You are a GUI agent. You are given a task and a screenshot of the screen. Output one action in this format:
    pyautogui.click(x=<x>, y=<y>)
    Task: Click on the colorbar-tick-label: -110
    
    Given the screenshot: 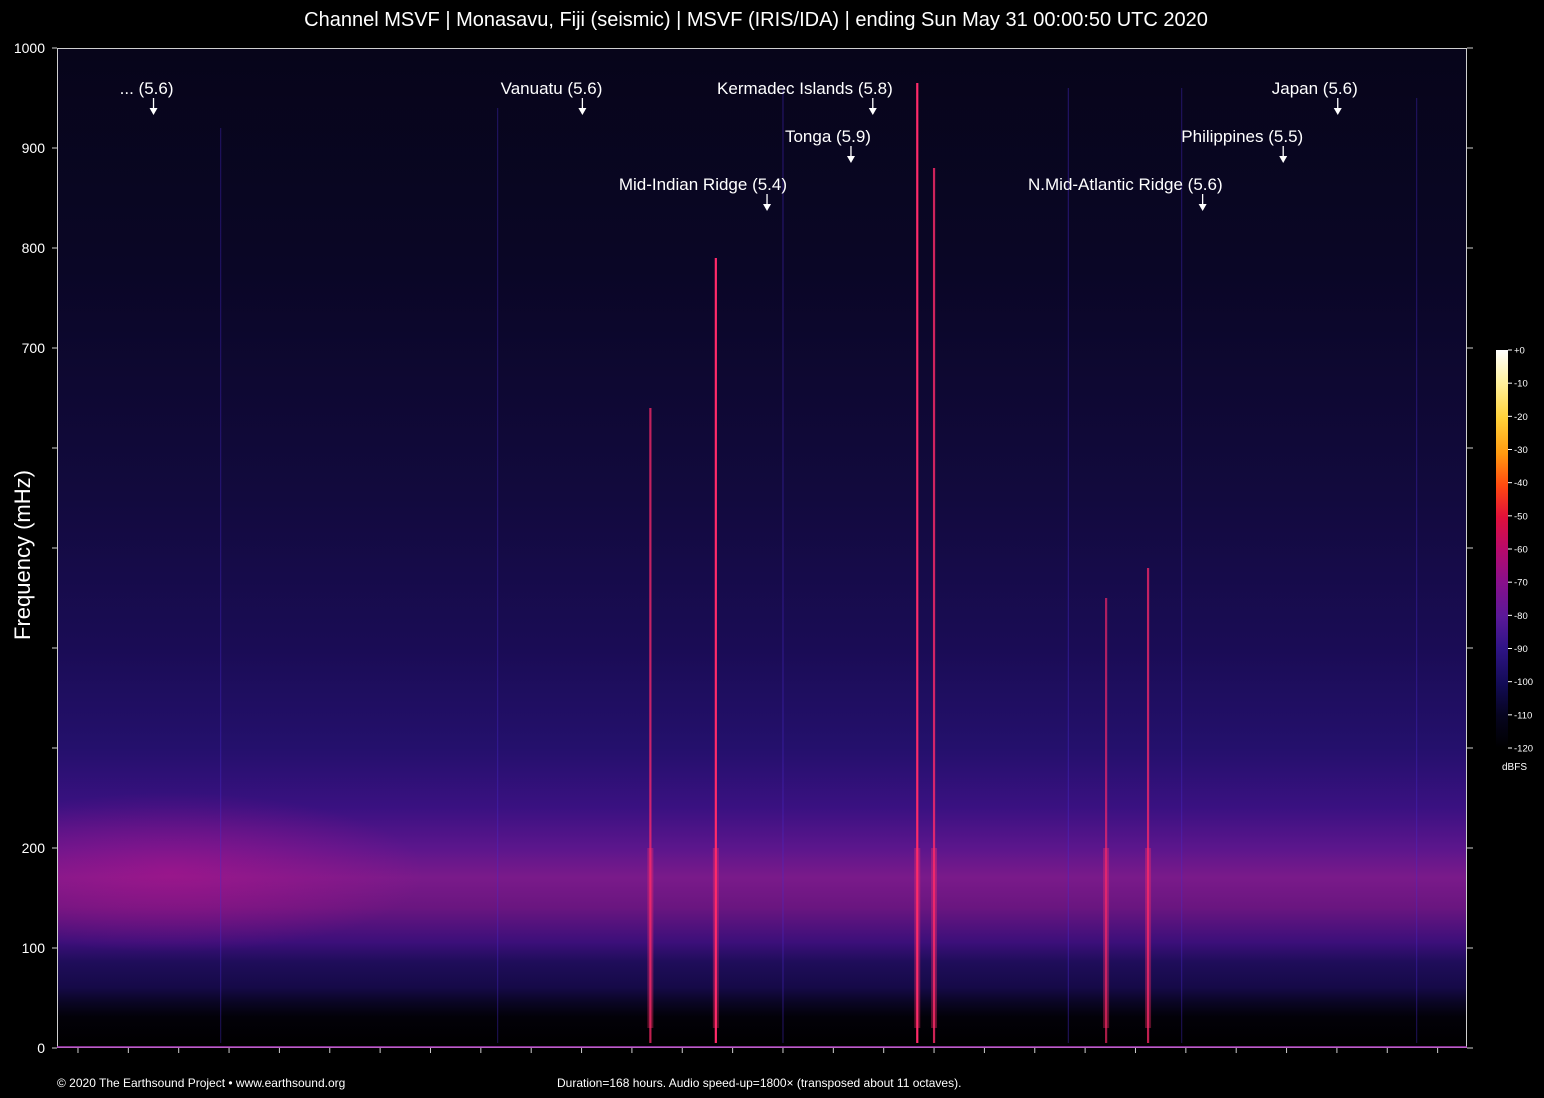 What is the action you would take?
    pyautogui.click(x=1523, y=715)
    